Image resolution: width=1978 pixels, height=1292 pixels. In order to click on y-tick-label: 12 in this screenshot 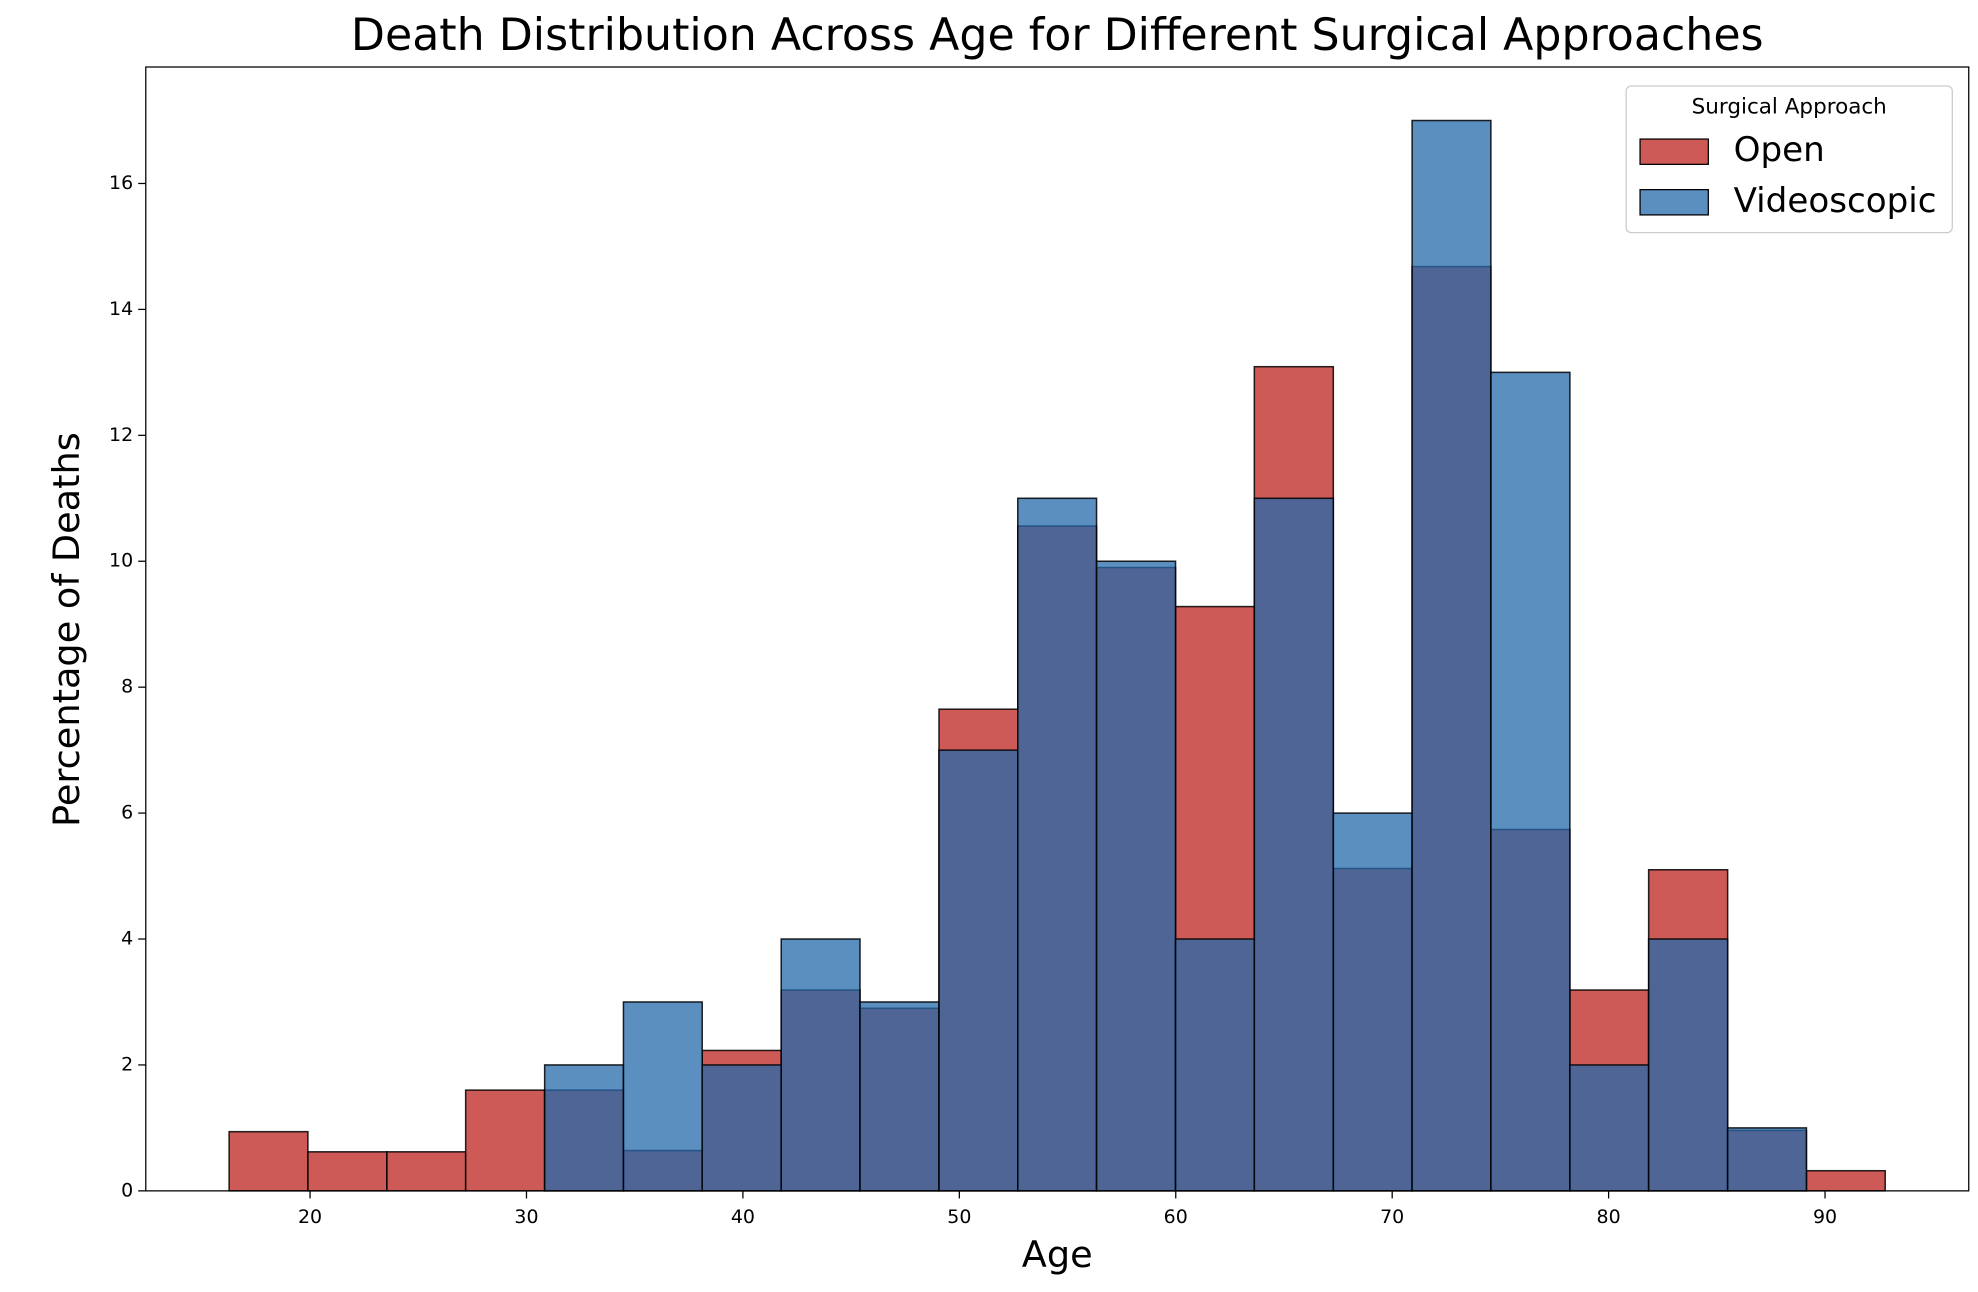, I will do `click(121, 435)`.